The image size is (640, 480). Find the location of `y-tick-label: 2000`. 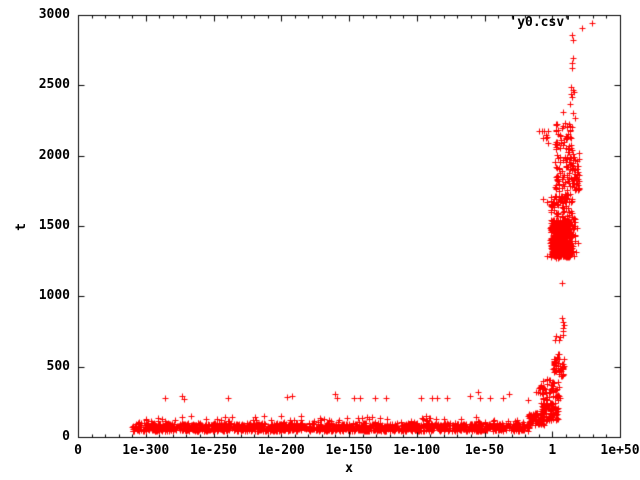

y-tick-label: 2000 is located at coordinates (54, 155).